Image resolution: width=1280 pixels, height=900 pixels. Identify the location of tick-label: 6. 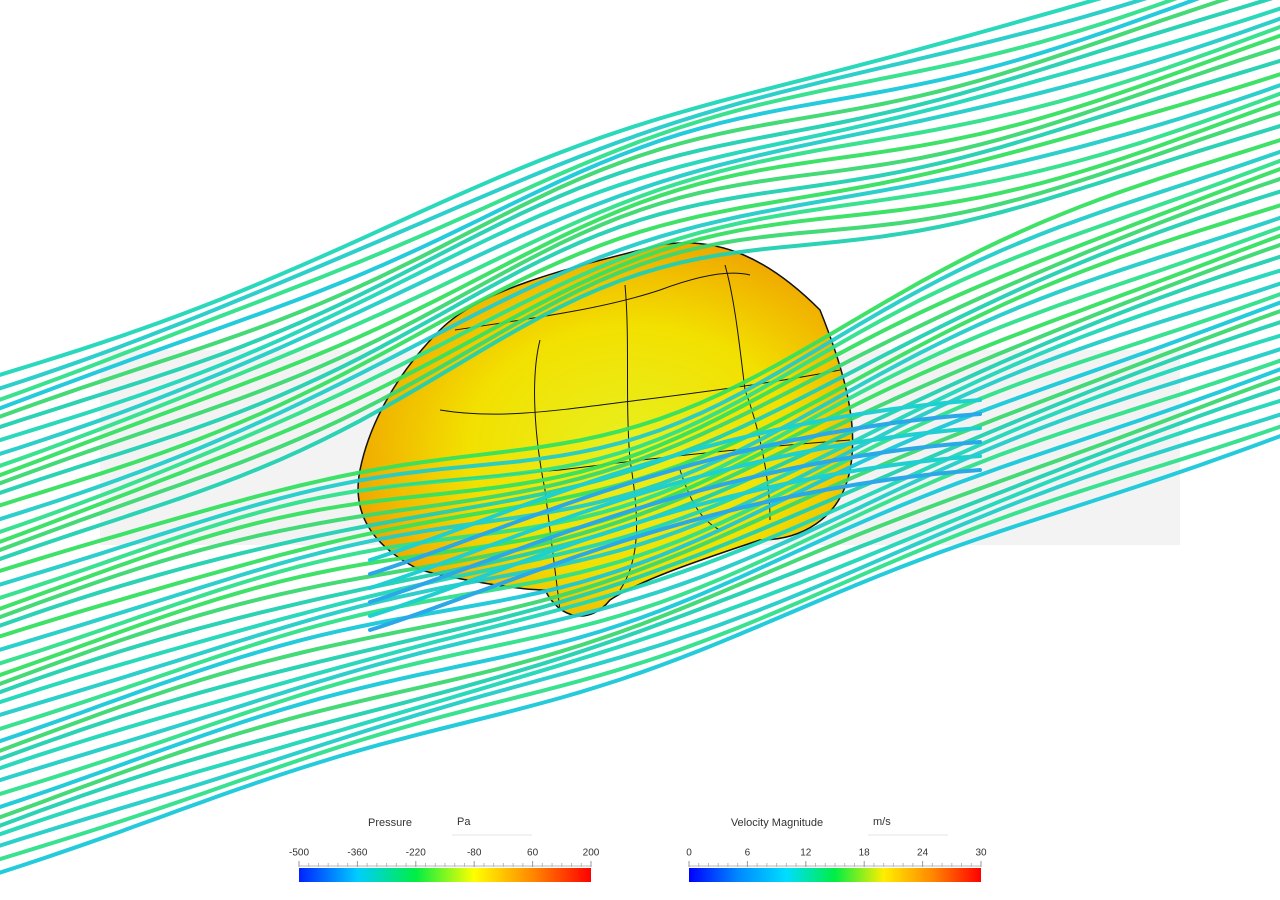
(748, 853).